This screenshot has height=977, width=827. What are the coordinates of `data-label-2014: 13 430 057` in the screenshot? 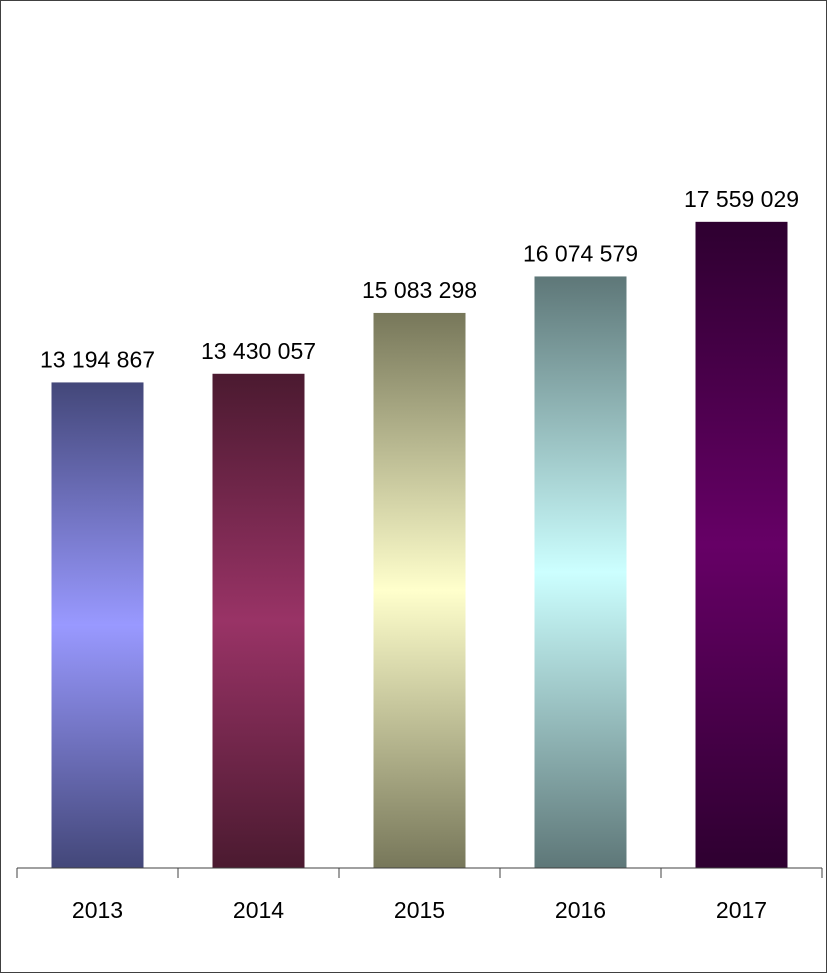 It's located at (258, 351).